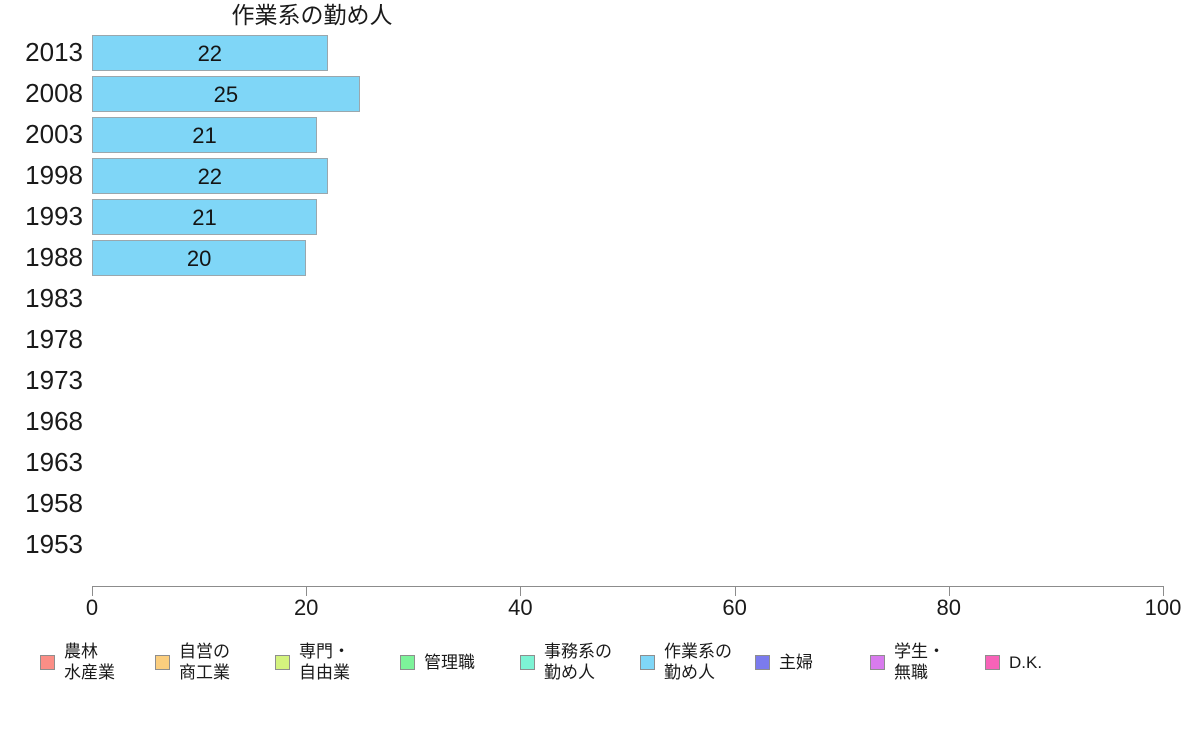  Describe the element at coordinates (306, 607) in the screenshot. I see `x-axis-tick-label: 20` at that location.